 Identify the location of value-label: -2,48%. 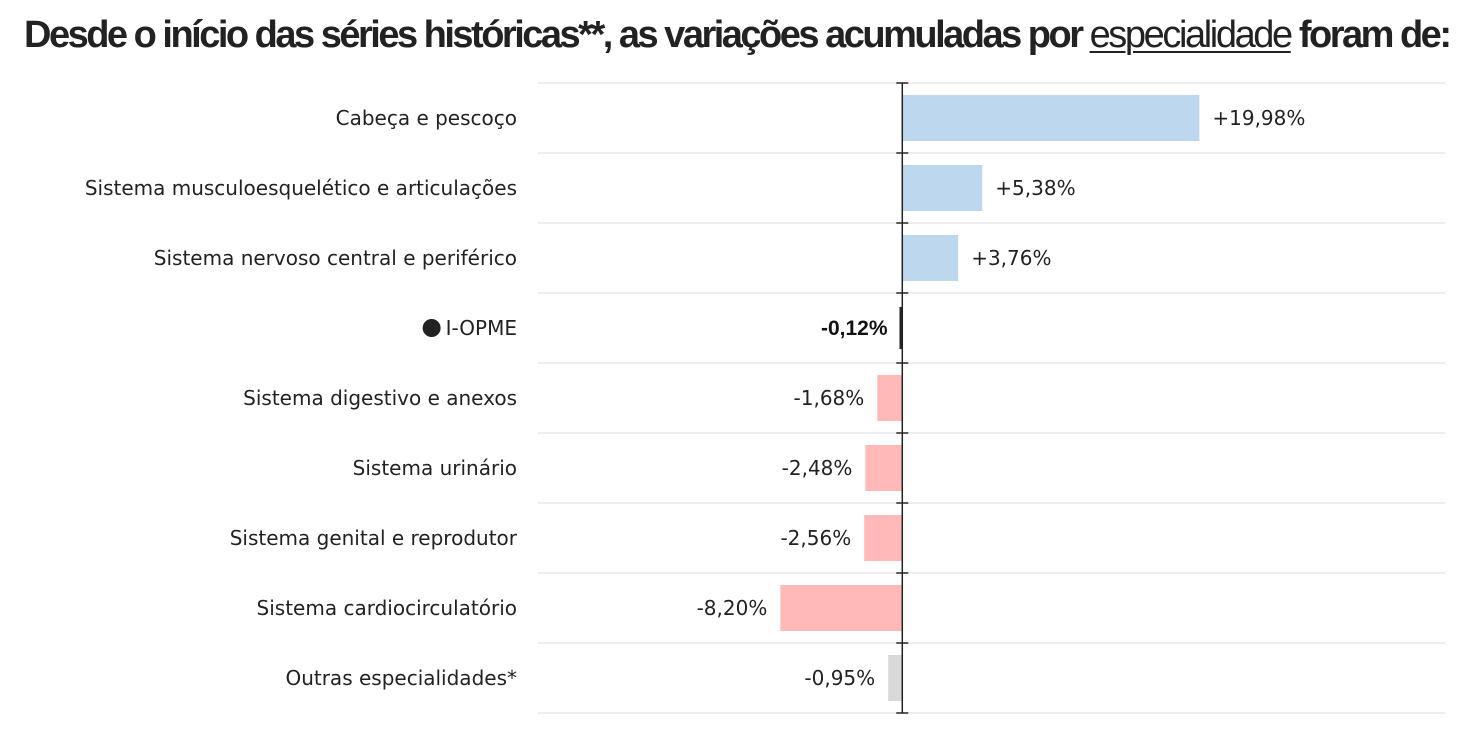
(817, 468).